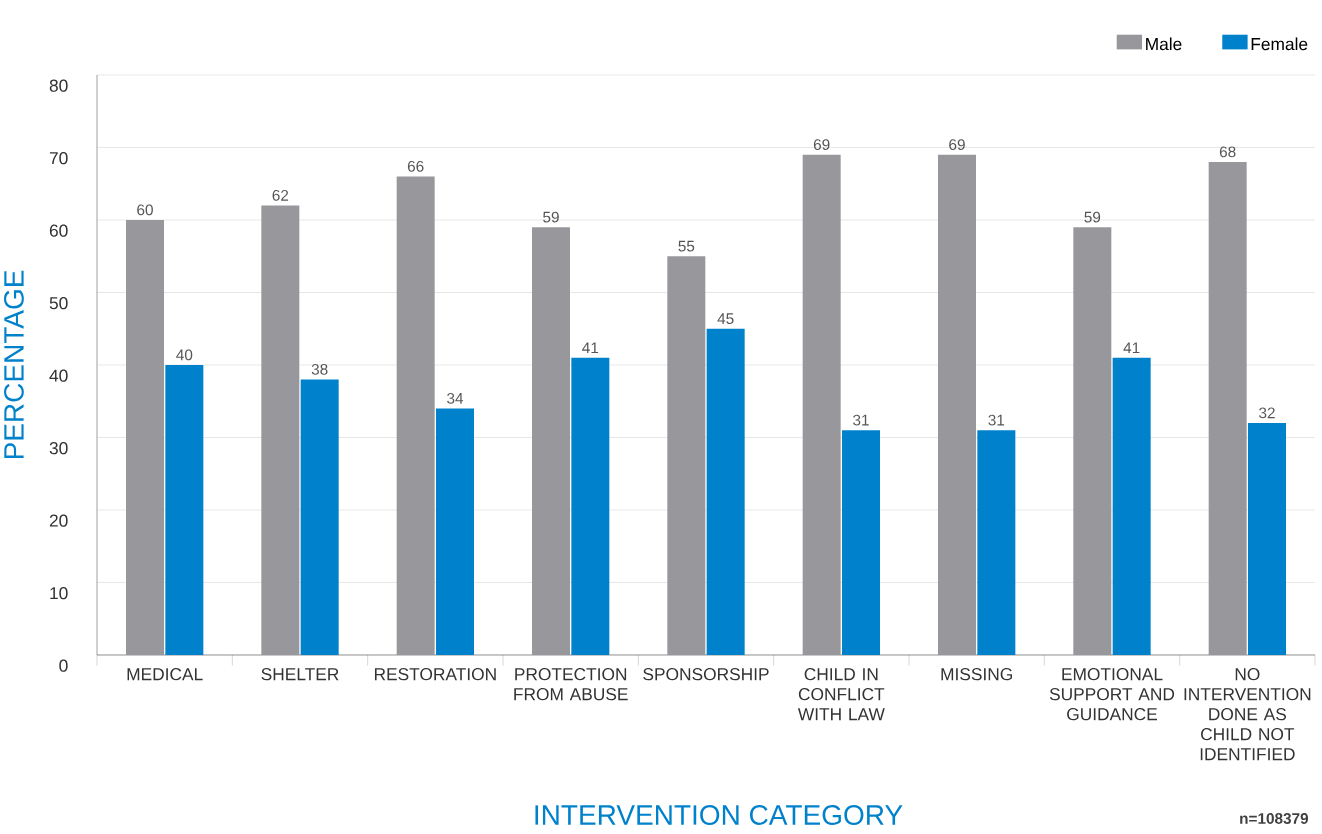 This screenshot has width=1322, height=834. I want to click on text: n=108379, so click(1274, 818).